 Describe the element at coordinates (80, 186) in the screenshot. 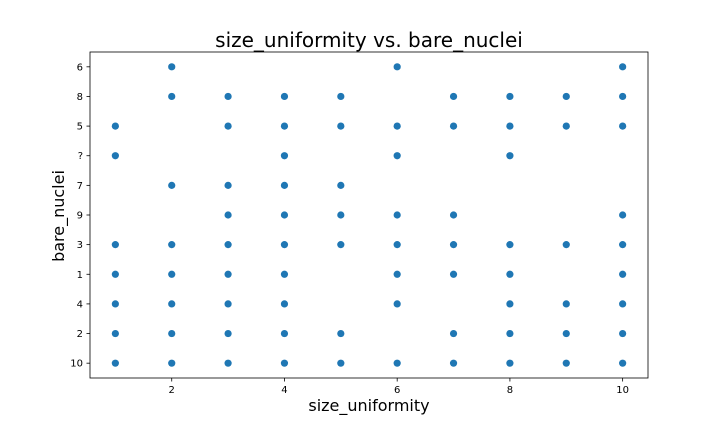

I see `y-tick-label: 7` at that location.